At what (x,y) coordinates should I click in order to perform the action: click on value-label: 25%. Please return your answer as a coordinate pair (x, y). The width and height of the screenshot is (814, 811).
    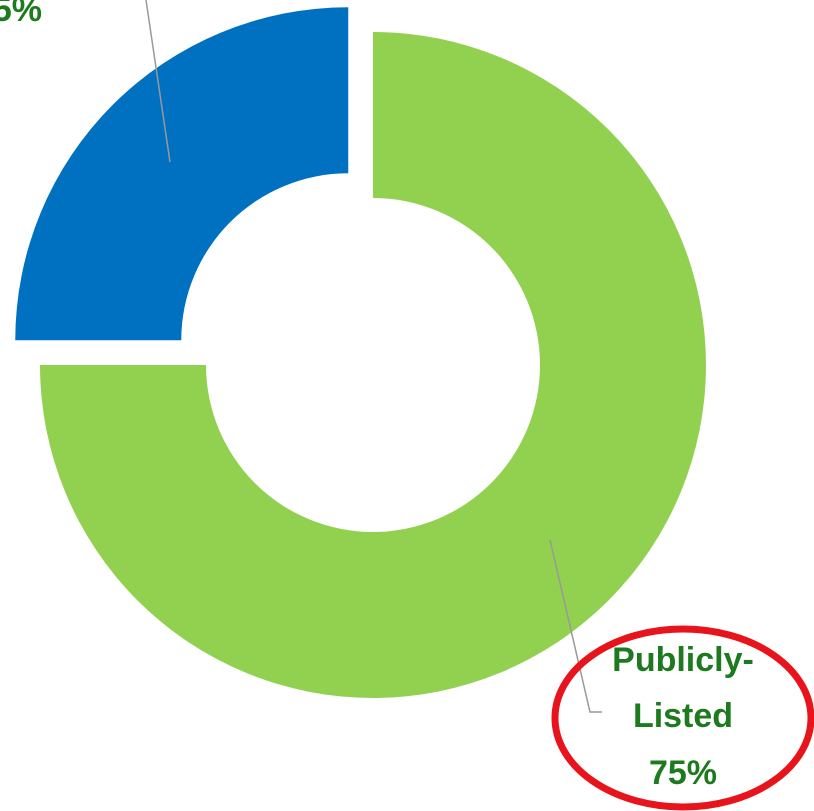
    Looking at the image, I should click on (21, 14).